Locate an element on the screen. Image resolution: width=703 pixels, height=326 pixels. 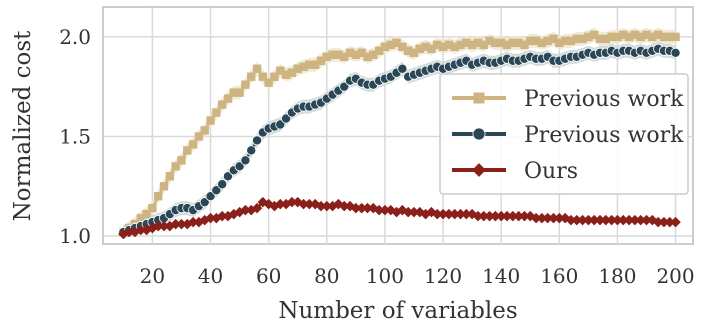
legend-label: Ours is located at coordinates (551, 171).